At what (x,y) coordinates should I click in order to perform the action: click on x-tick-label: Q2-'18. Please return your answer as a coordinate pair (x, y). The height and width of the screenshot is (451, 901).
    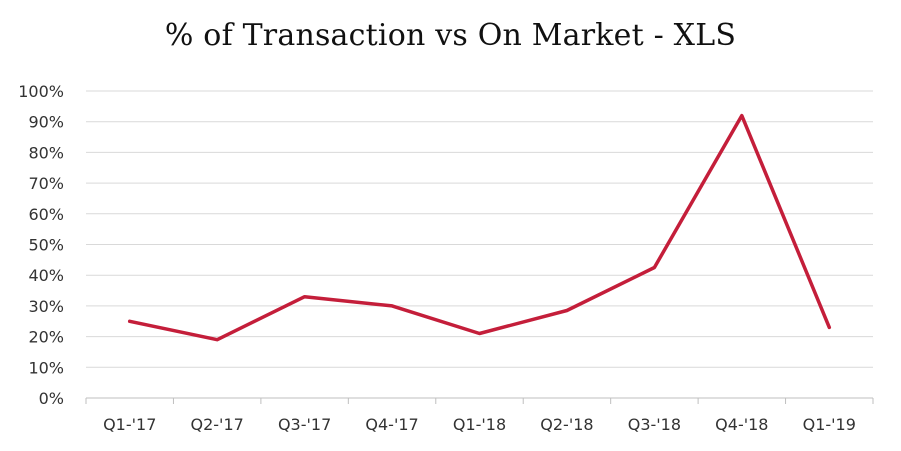
    Looking at the image, I should click on (566, 424).